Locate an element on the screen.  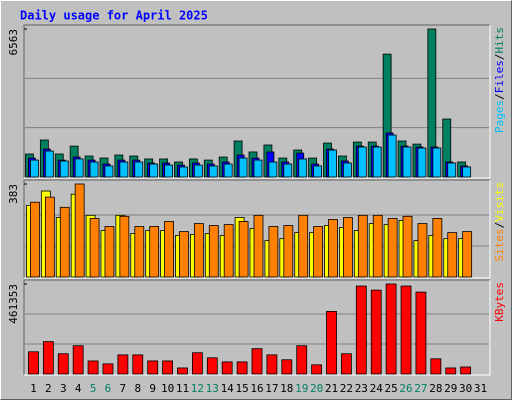
x-tick-label: 13 is located at coordinates (212, 388).